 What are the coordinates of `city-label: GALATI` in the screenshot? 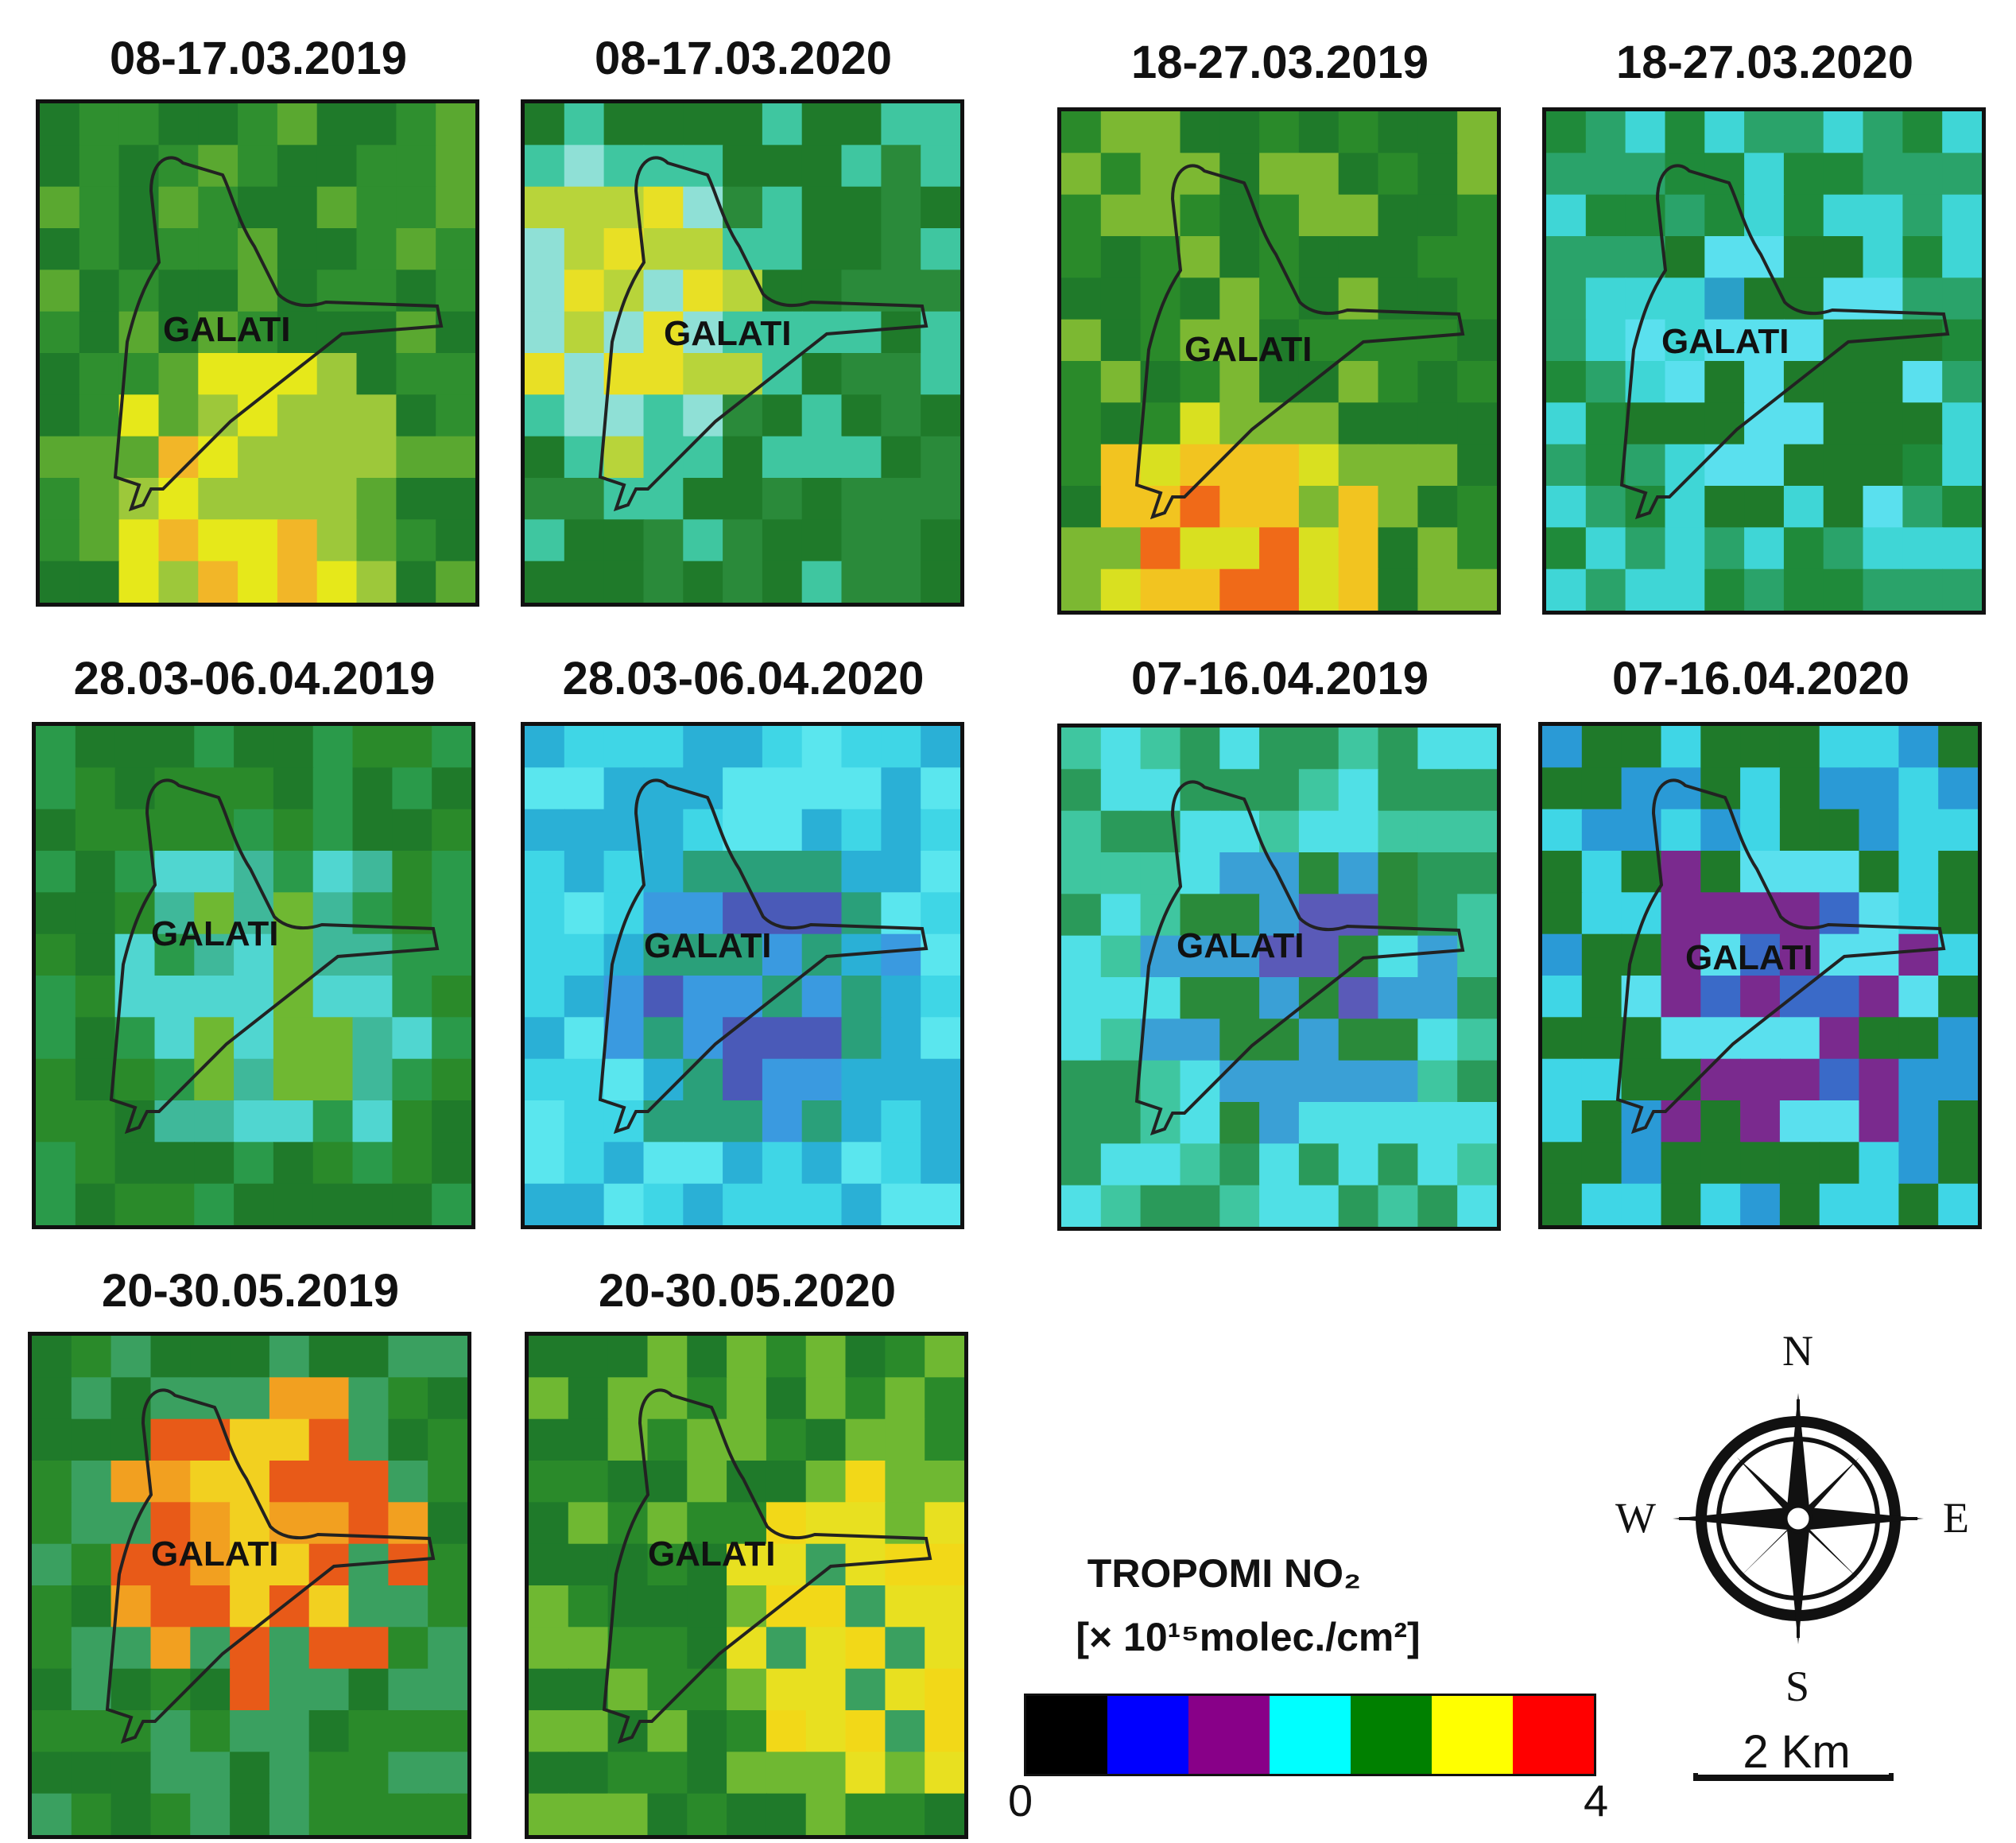 It's located at (1248, 349).